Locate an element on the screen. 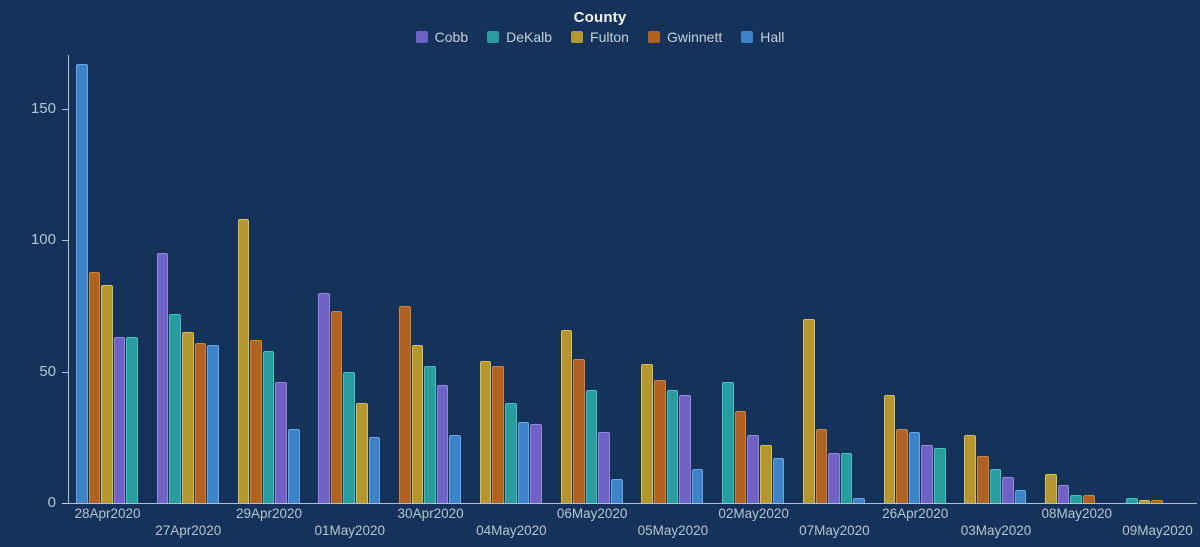 The height and width of the screenshot is (547, 1200). bar-gwinnett-30apr2020 is located at coordinates (405, 404).